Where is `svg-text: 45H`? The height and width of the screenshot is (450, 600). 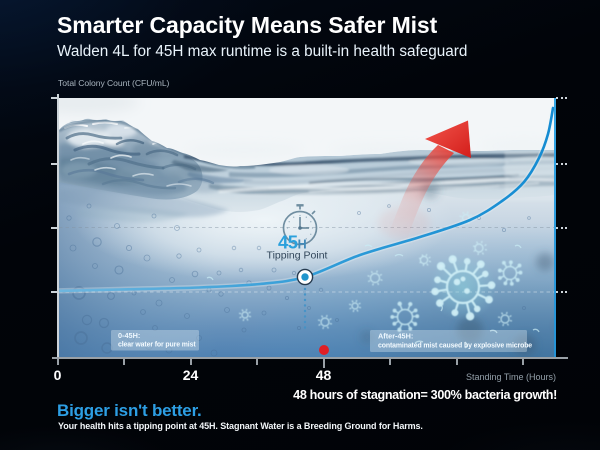 svg-text: 45H is located at coordinates (292, 242).